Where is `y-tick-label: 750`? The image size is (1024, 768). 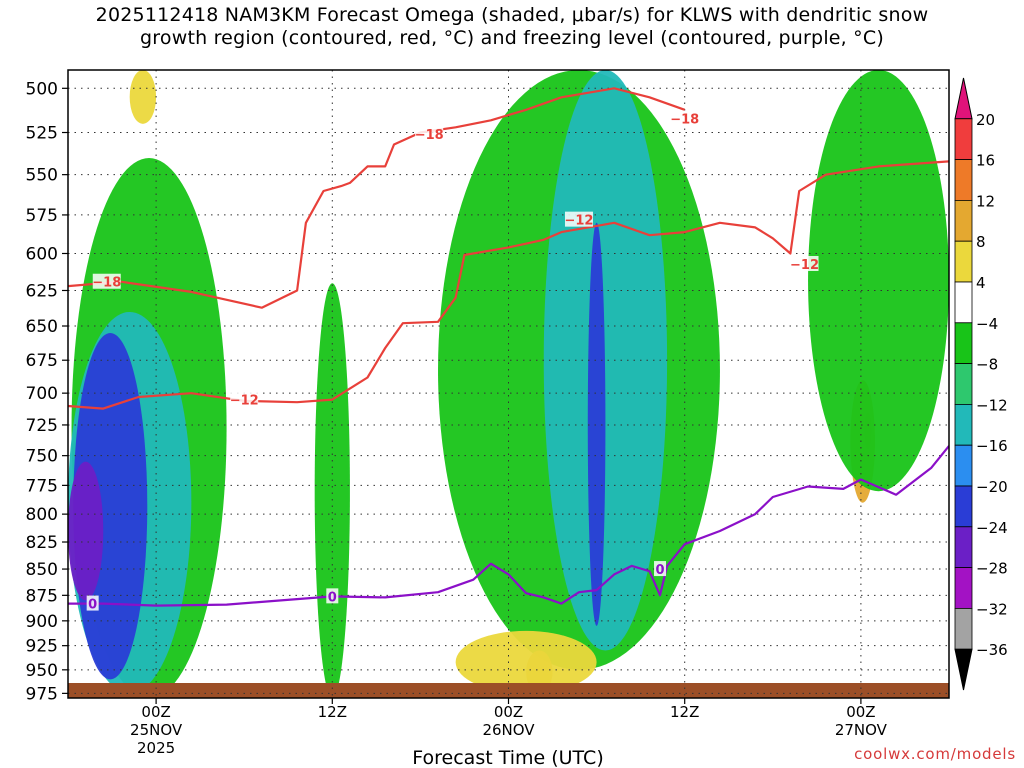 y-tick-label: 750 is located at coordinates (42, 457).